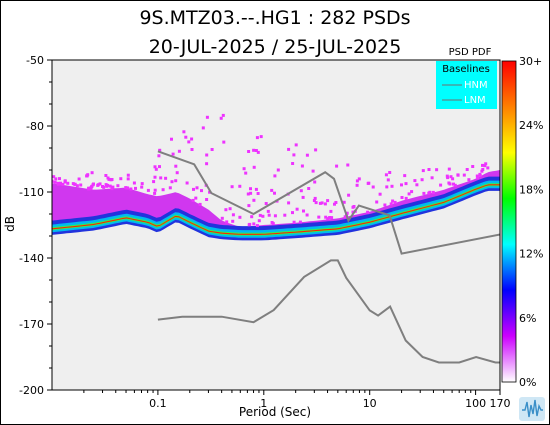 This screenshot has width=550, height=425. Describe the element at coordinates (158, 403) in the screenshot. I see `x-tick-label: 0.1` at that location.